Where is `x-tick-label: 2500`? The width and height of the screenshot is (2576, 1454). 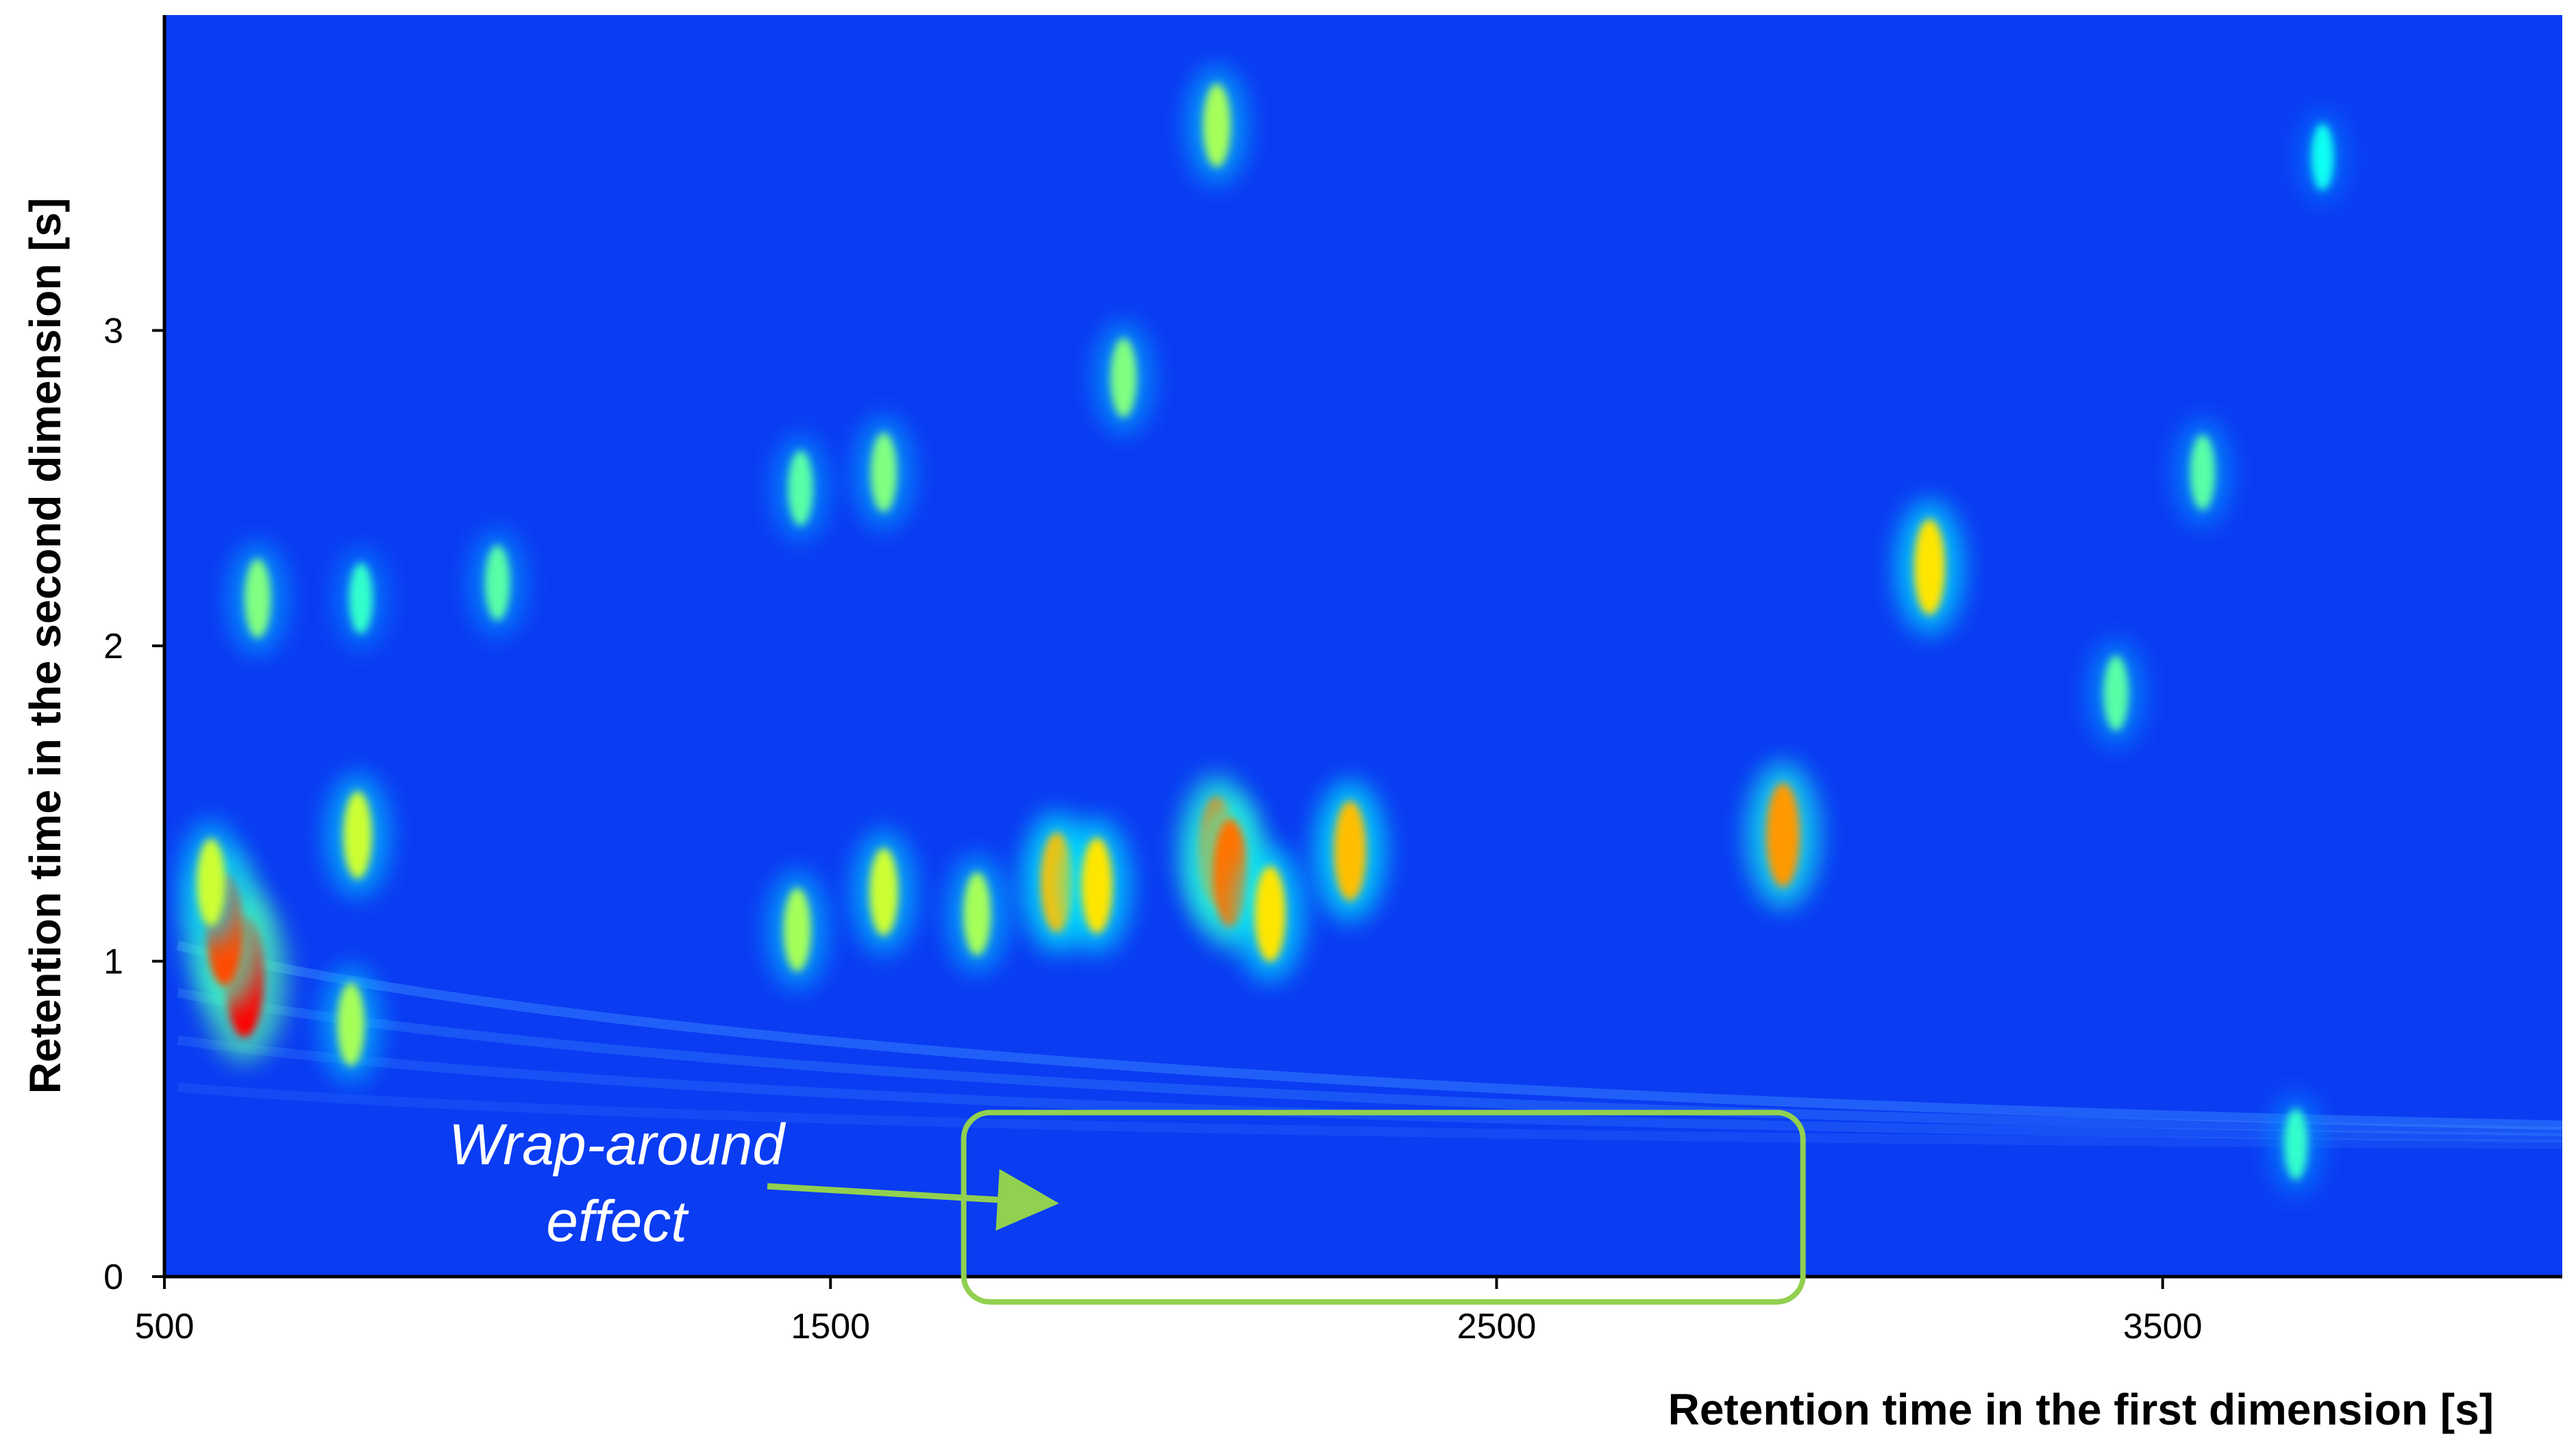
x-tick-label: 2500 is located at coordinates (1497, 1326).